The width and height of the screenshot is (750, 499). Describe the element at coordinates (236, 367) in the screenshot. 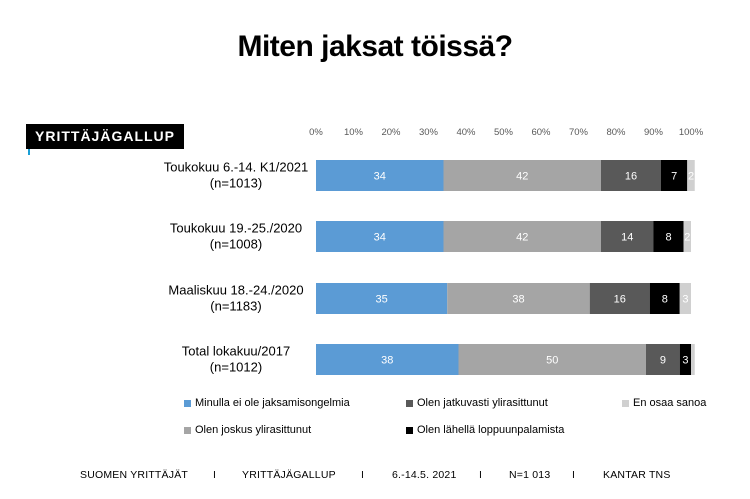

I see `category-label: (n=1012)` at that location.